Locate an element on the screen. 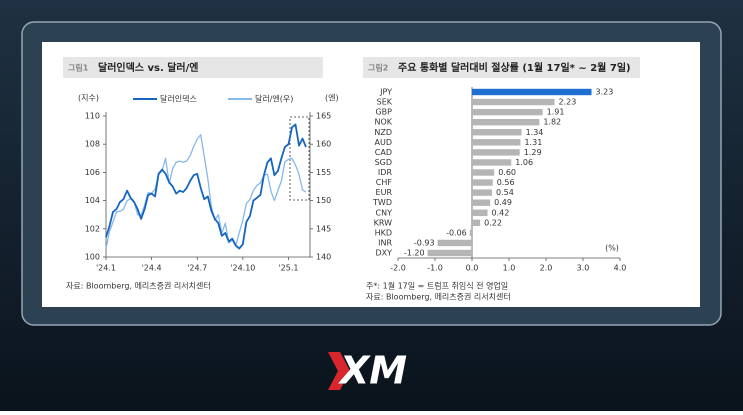 This screenshot has height=415, width=743. y-tick-label: EUR is located at coordinates (384, 192).